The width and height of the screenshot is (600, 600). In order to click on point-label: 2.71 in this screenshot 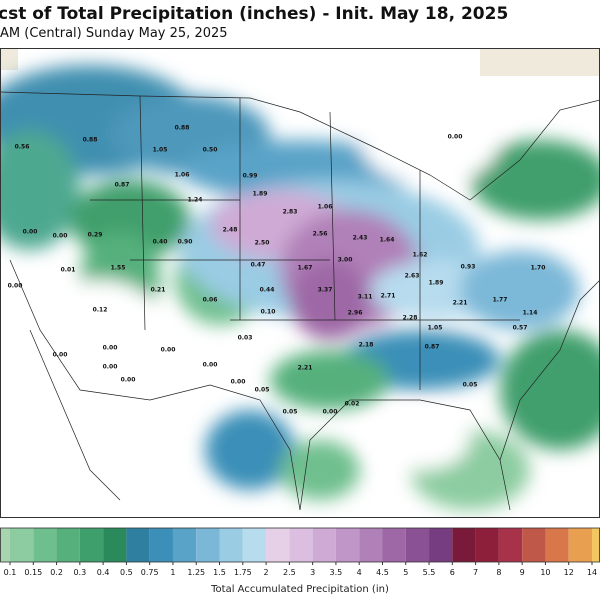, I will do `click(388, 296)`.